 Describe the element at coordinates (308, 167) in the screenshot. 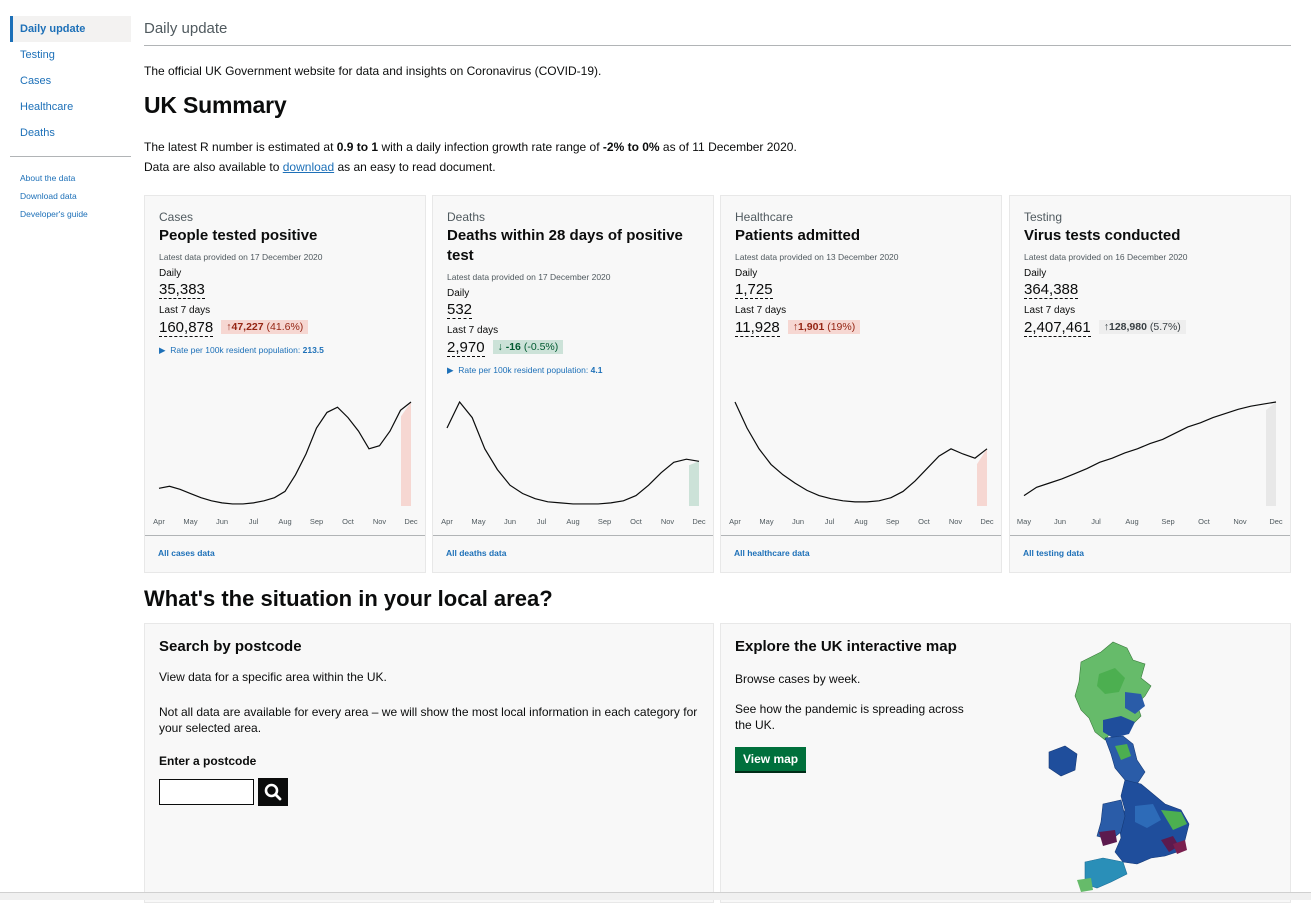

I see `download-link: download` at that location.